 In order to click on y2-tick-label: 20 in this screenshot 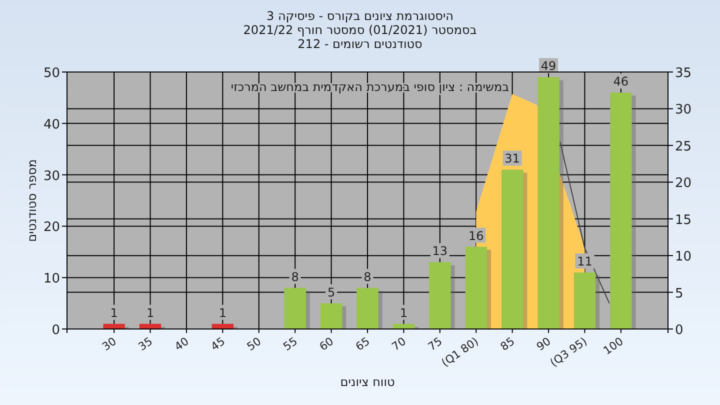, I will do `click(683, 184)`.